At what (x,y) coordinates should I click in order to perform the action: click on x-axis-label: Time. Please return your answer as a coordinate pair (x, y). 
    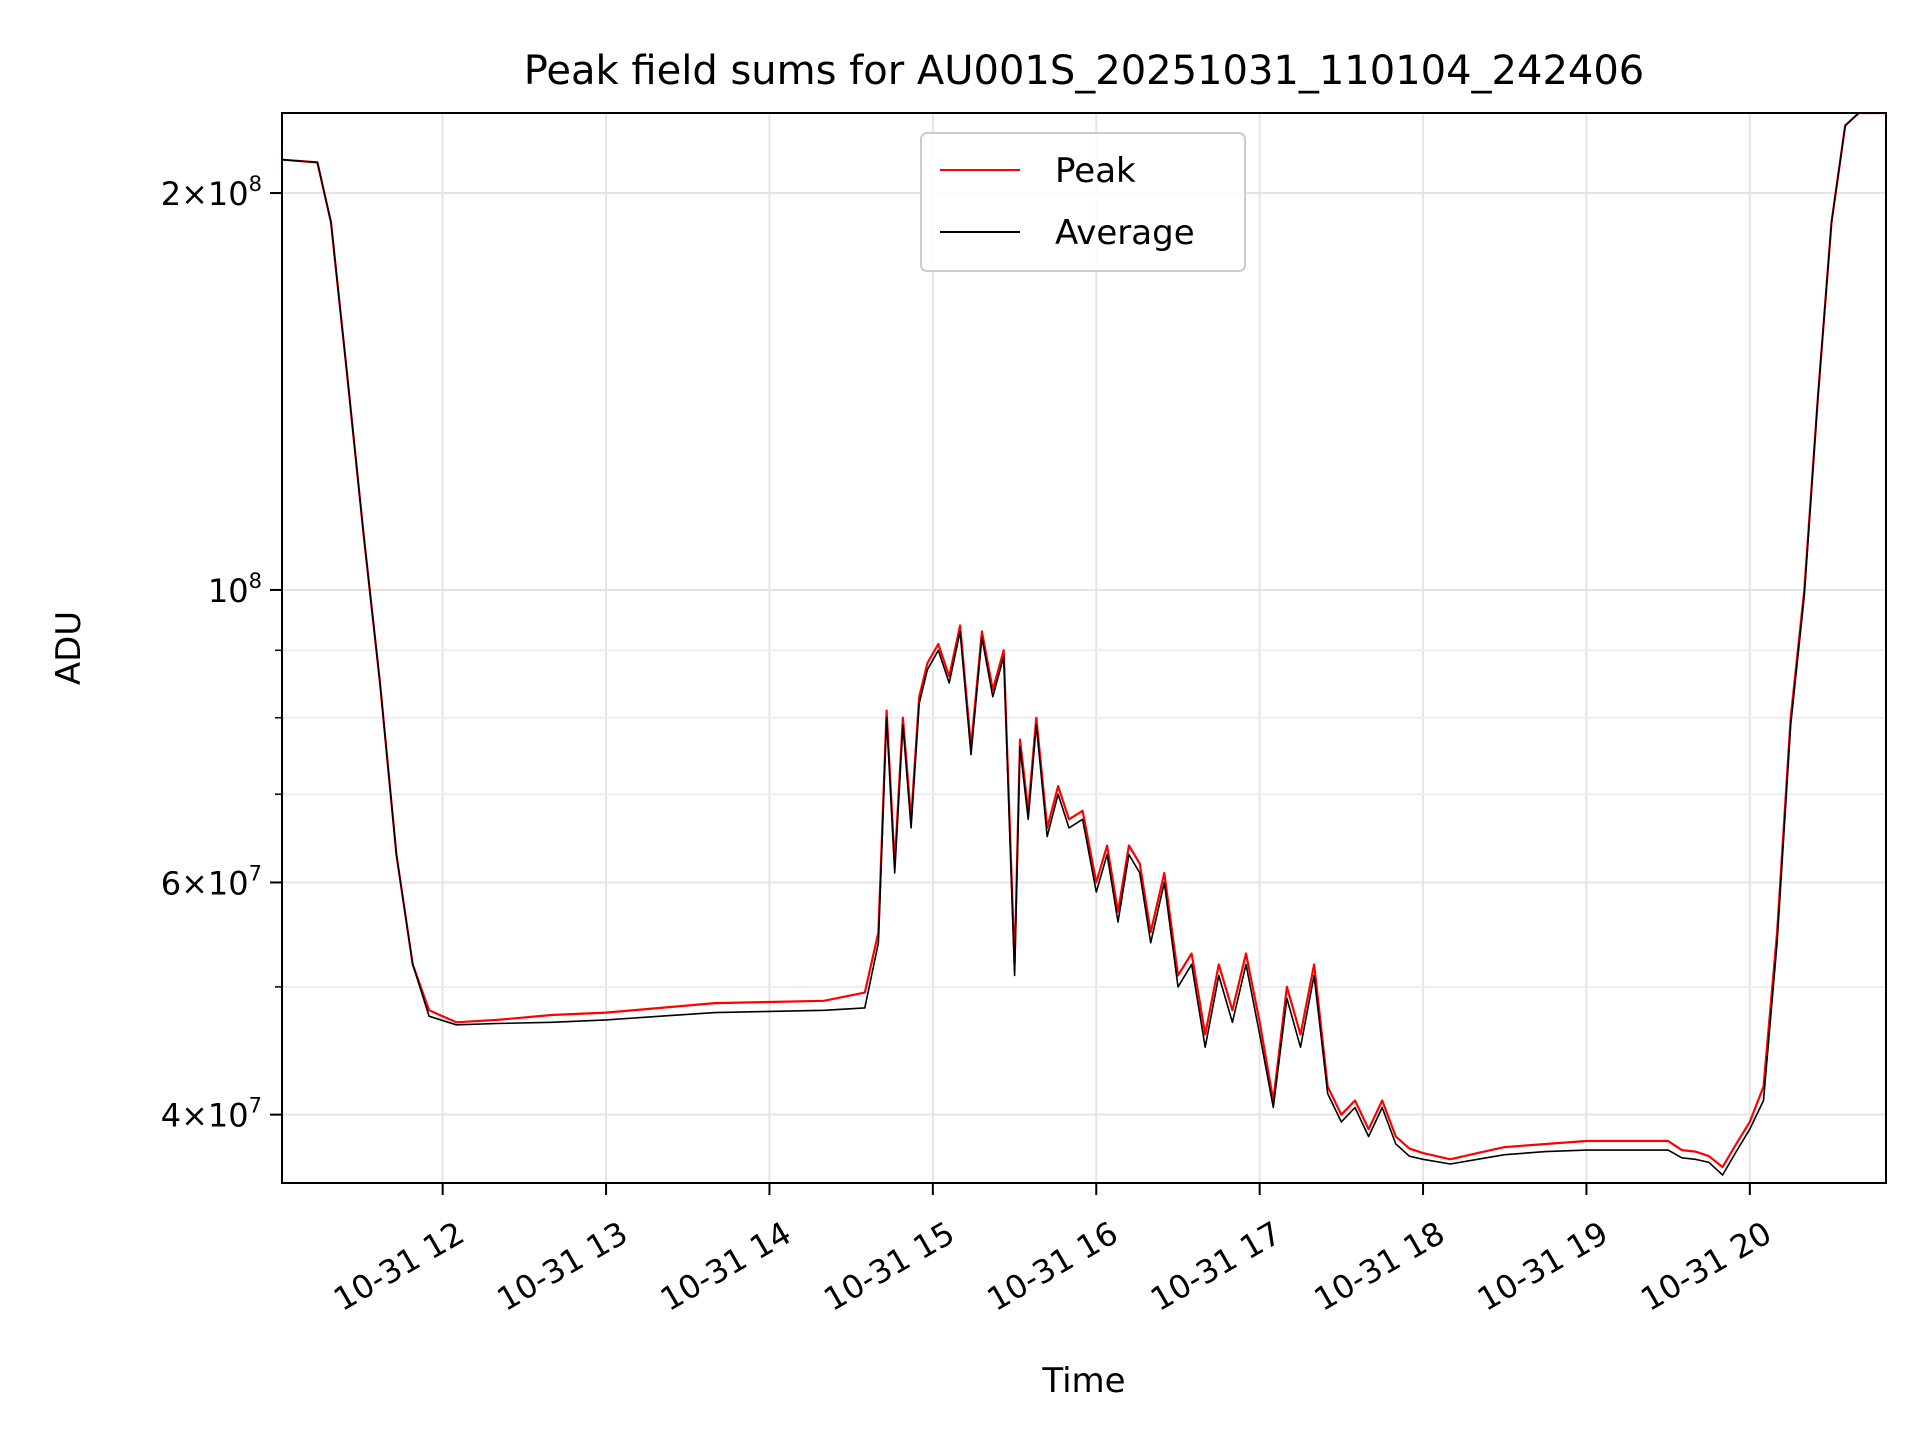
    Looking at the image, I should click on (1083, 1381).